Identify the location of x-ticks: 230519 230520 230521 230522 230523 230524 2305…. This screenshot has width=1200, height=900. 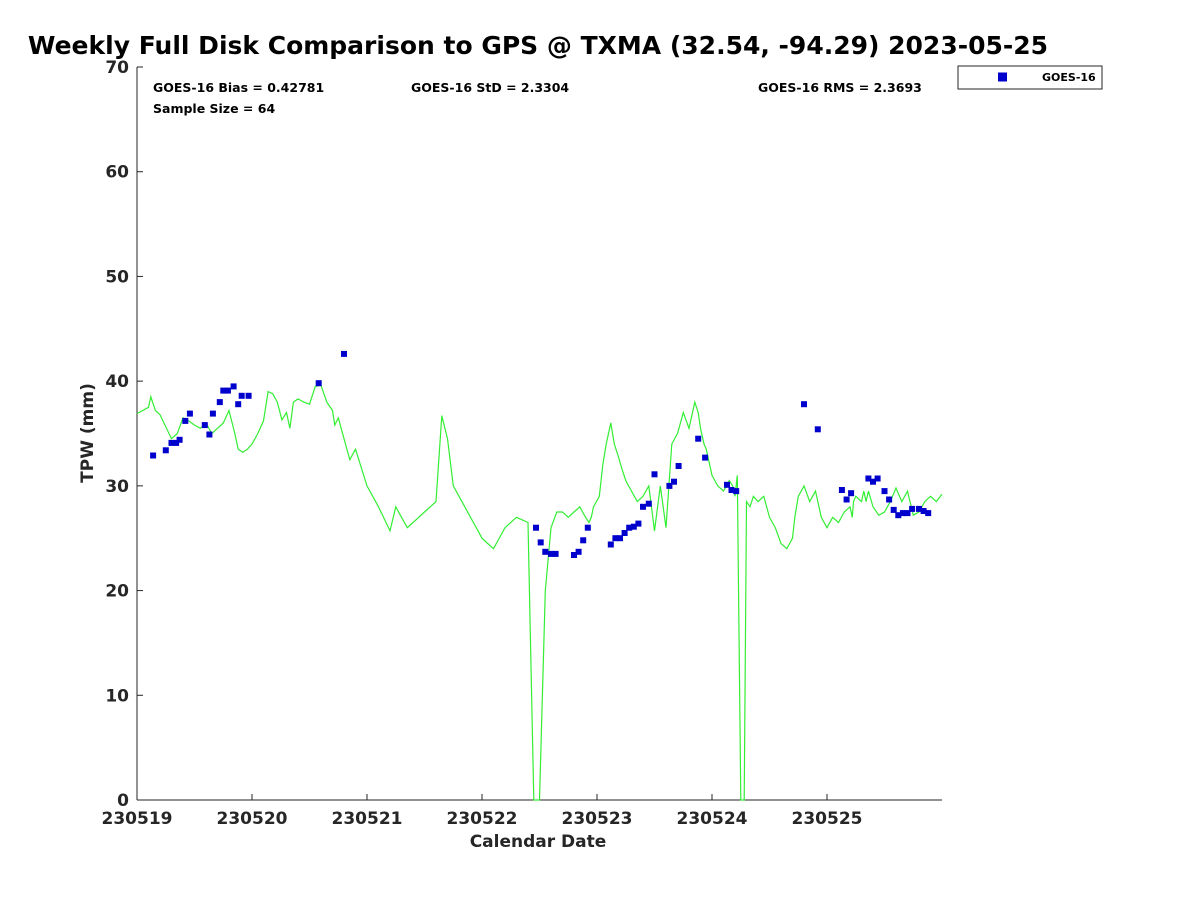
(482, 811).